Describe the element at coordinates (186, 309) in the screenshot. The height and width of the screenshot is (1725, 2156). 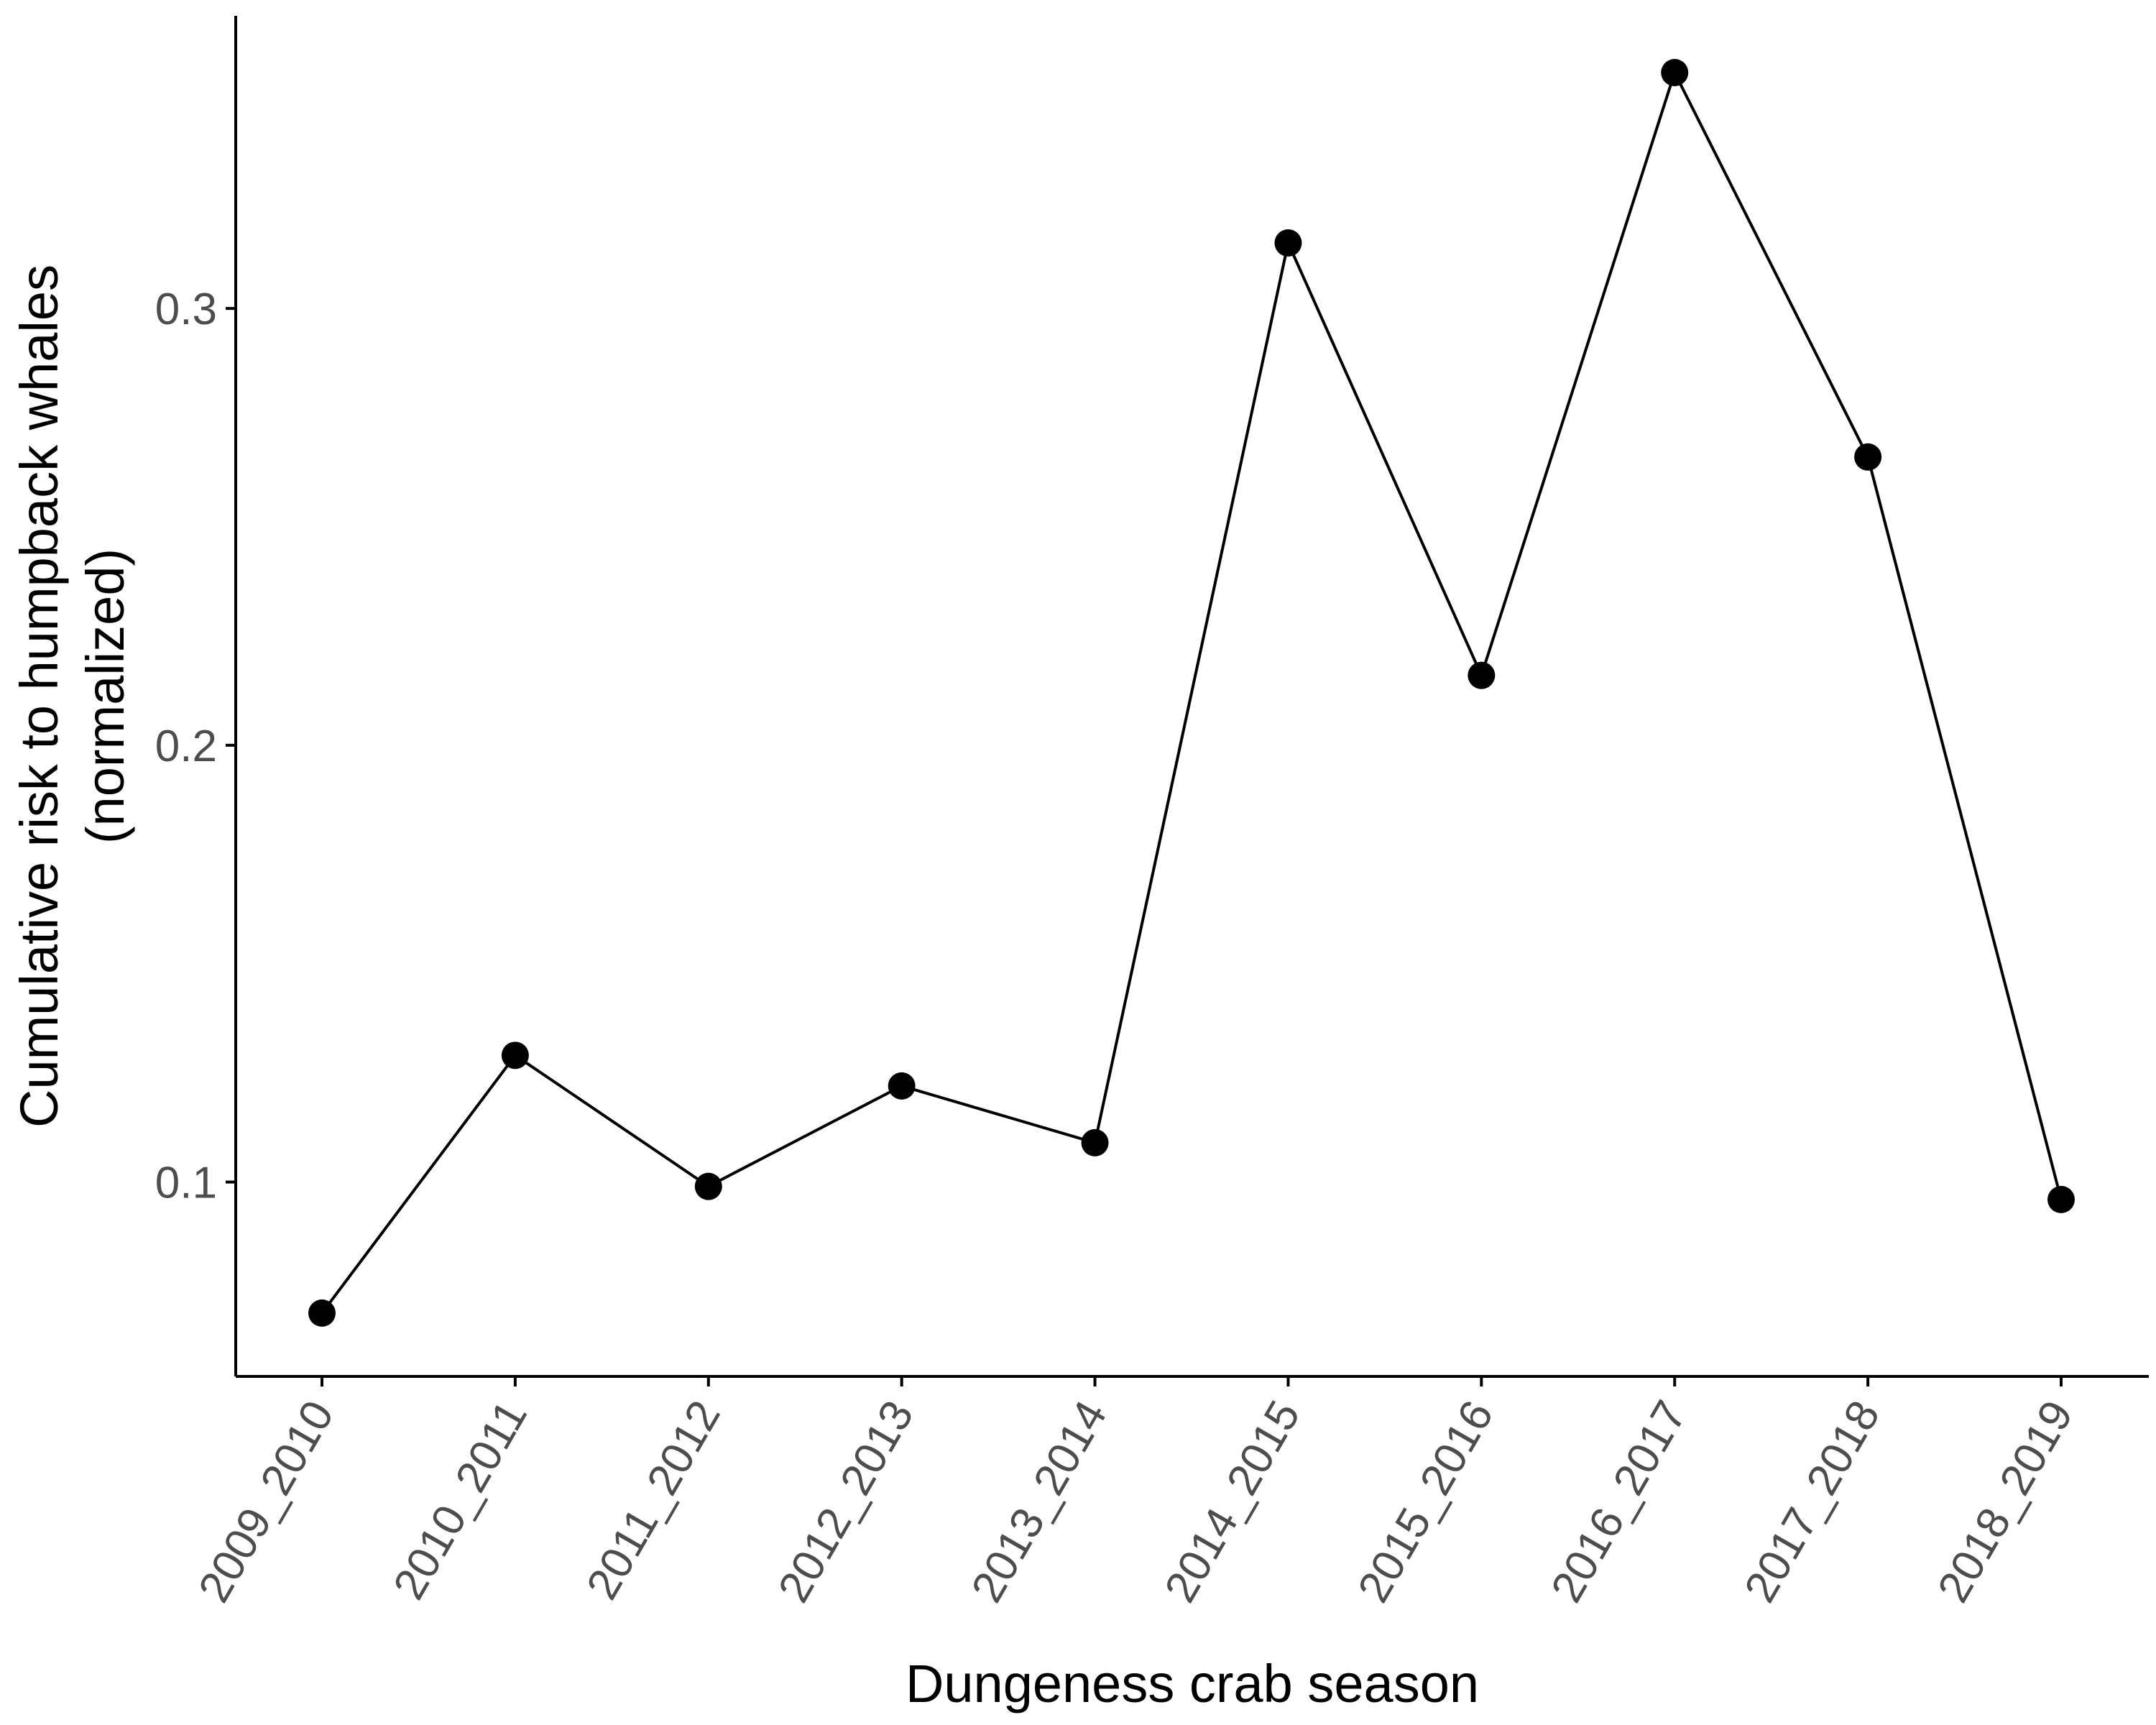
I see `y-tick-label: 0.3` at that location.